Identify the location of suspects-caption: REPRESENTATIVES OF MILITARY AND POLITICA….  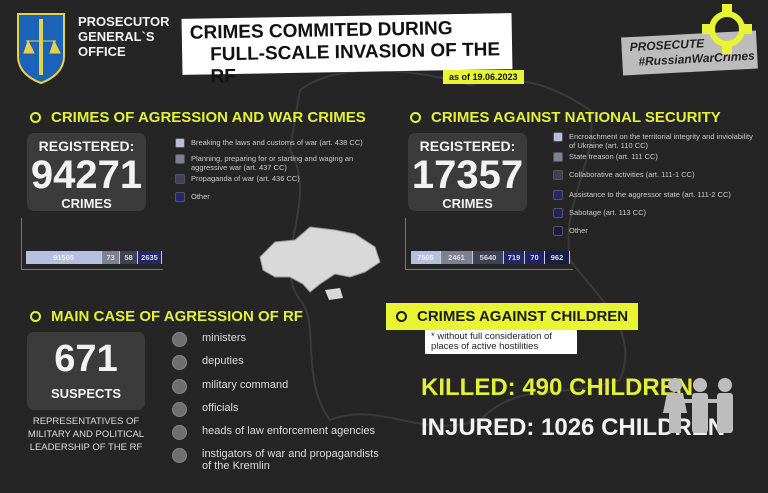
(86, 434).